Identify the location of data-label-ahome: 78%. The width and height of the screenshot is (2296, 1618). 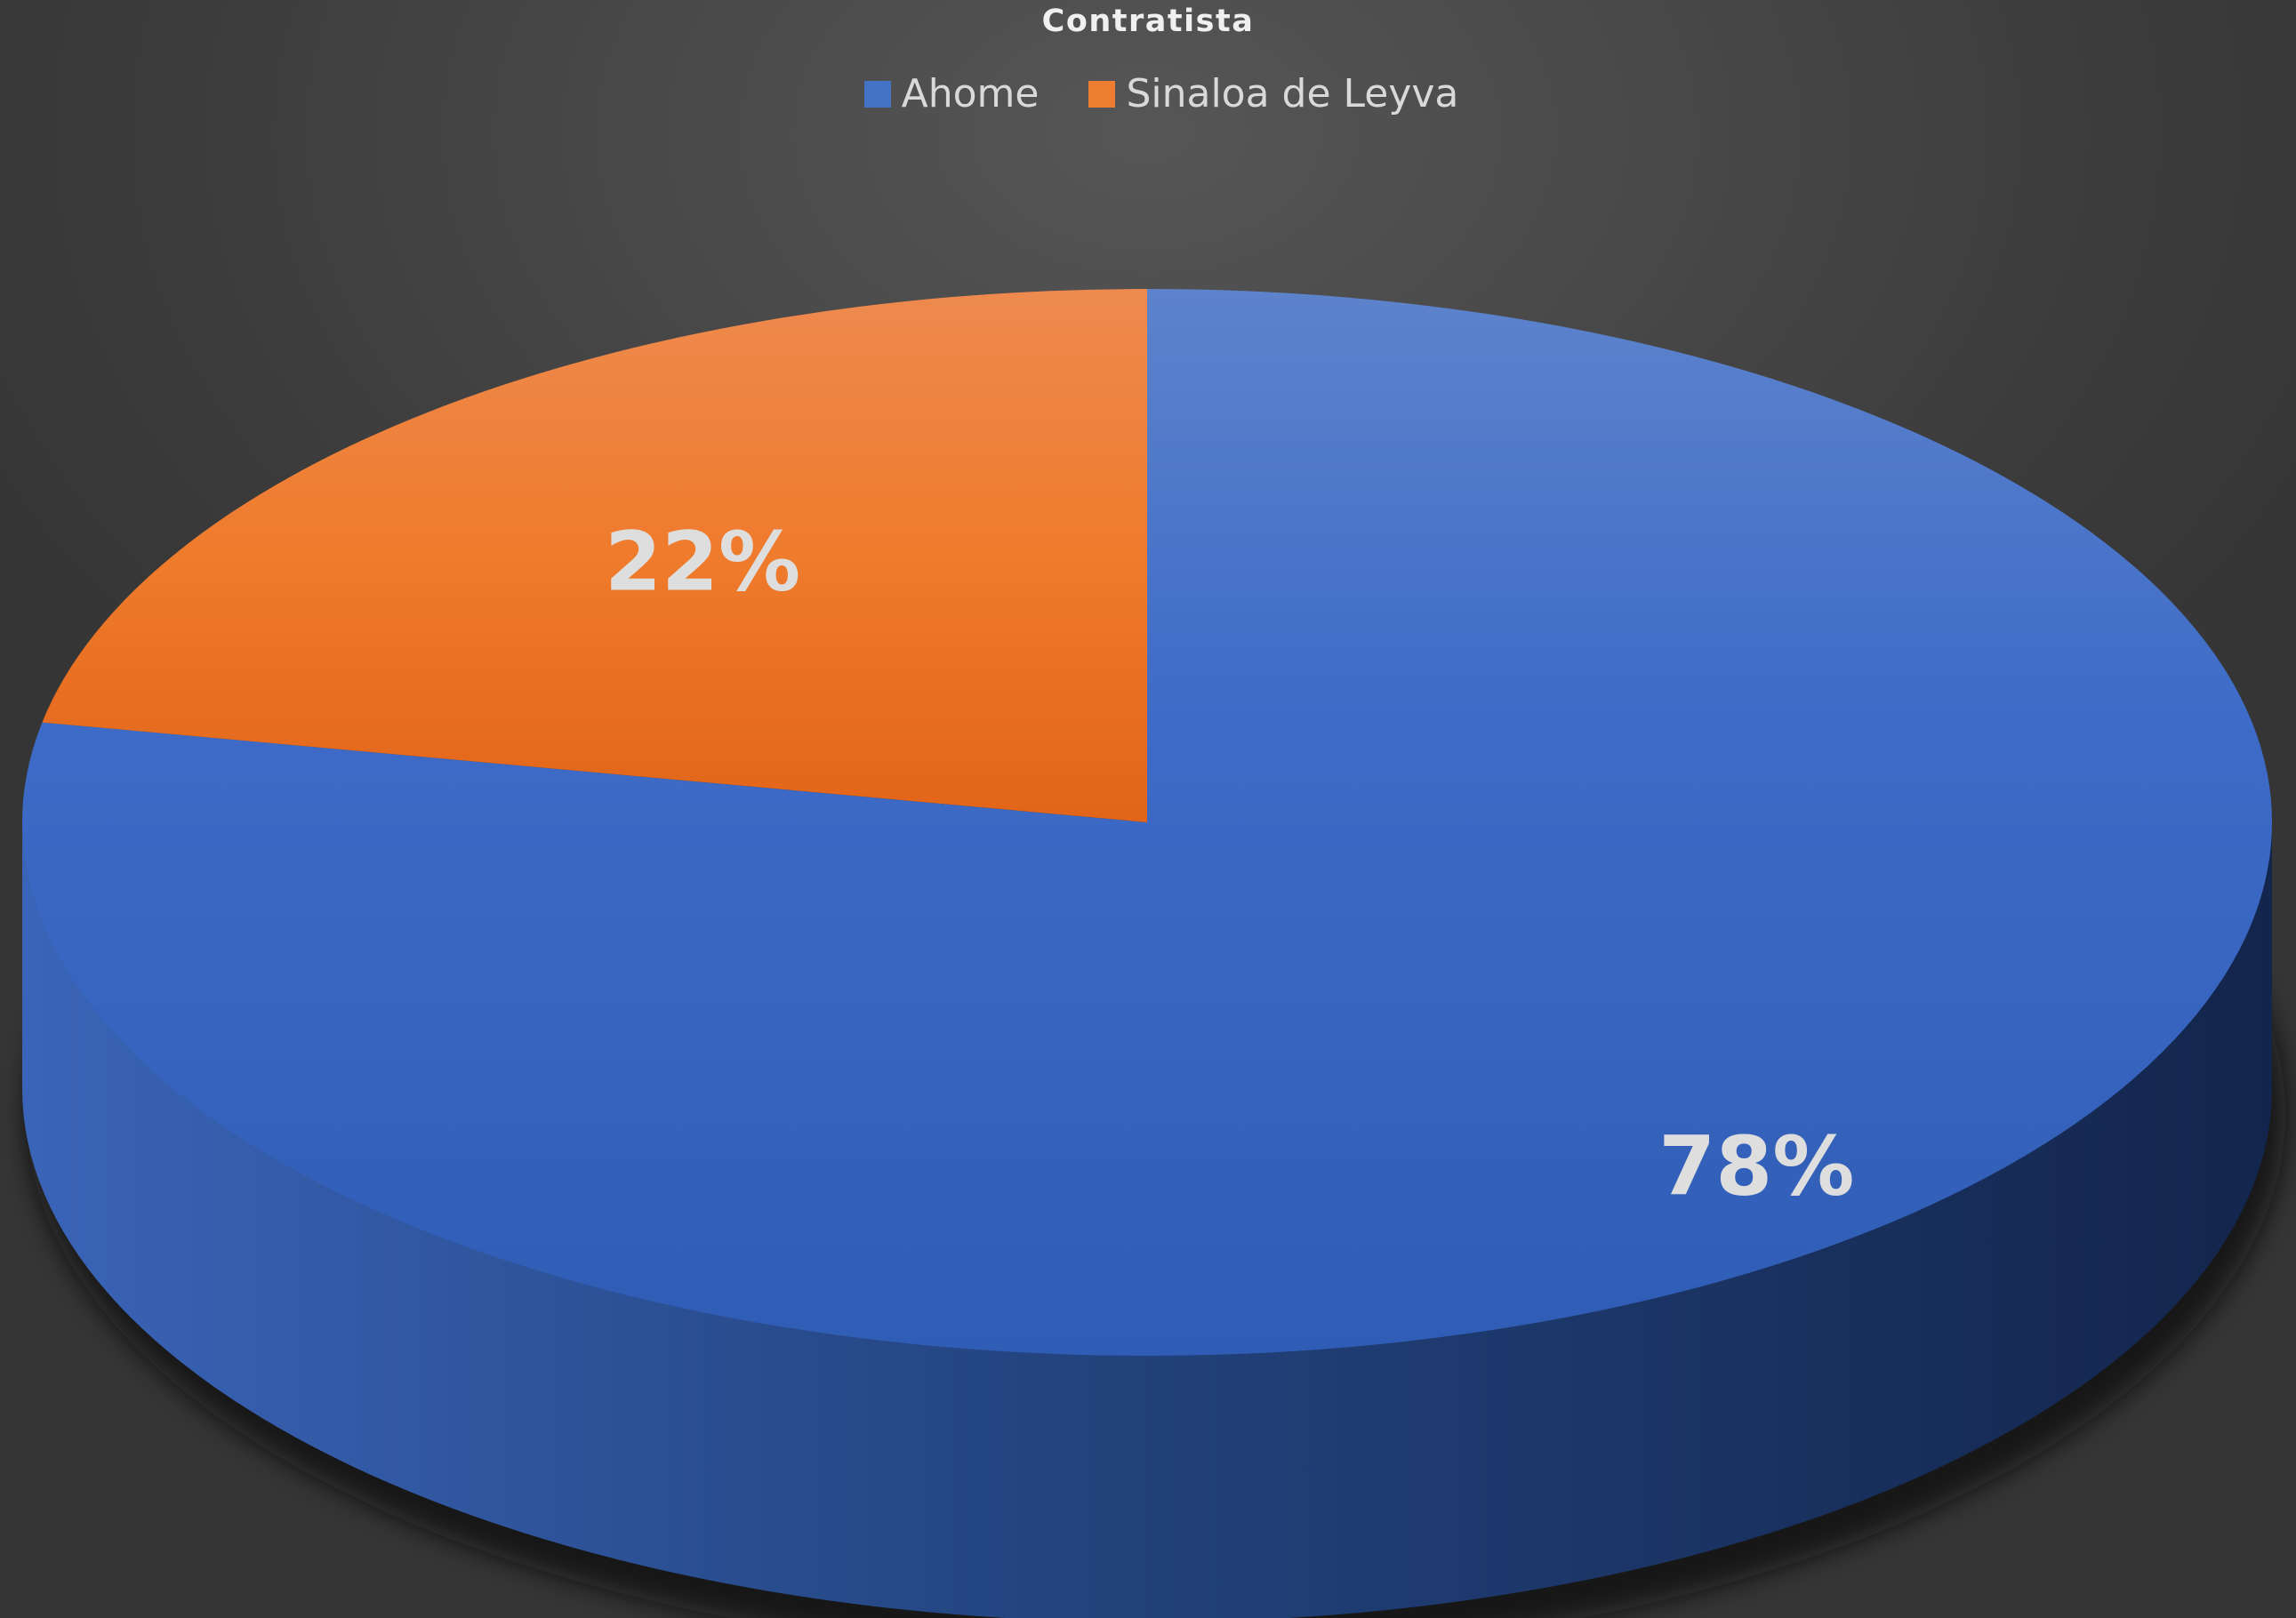
(1756, 1166).